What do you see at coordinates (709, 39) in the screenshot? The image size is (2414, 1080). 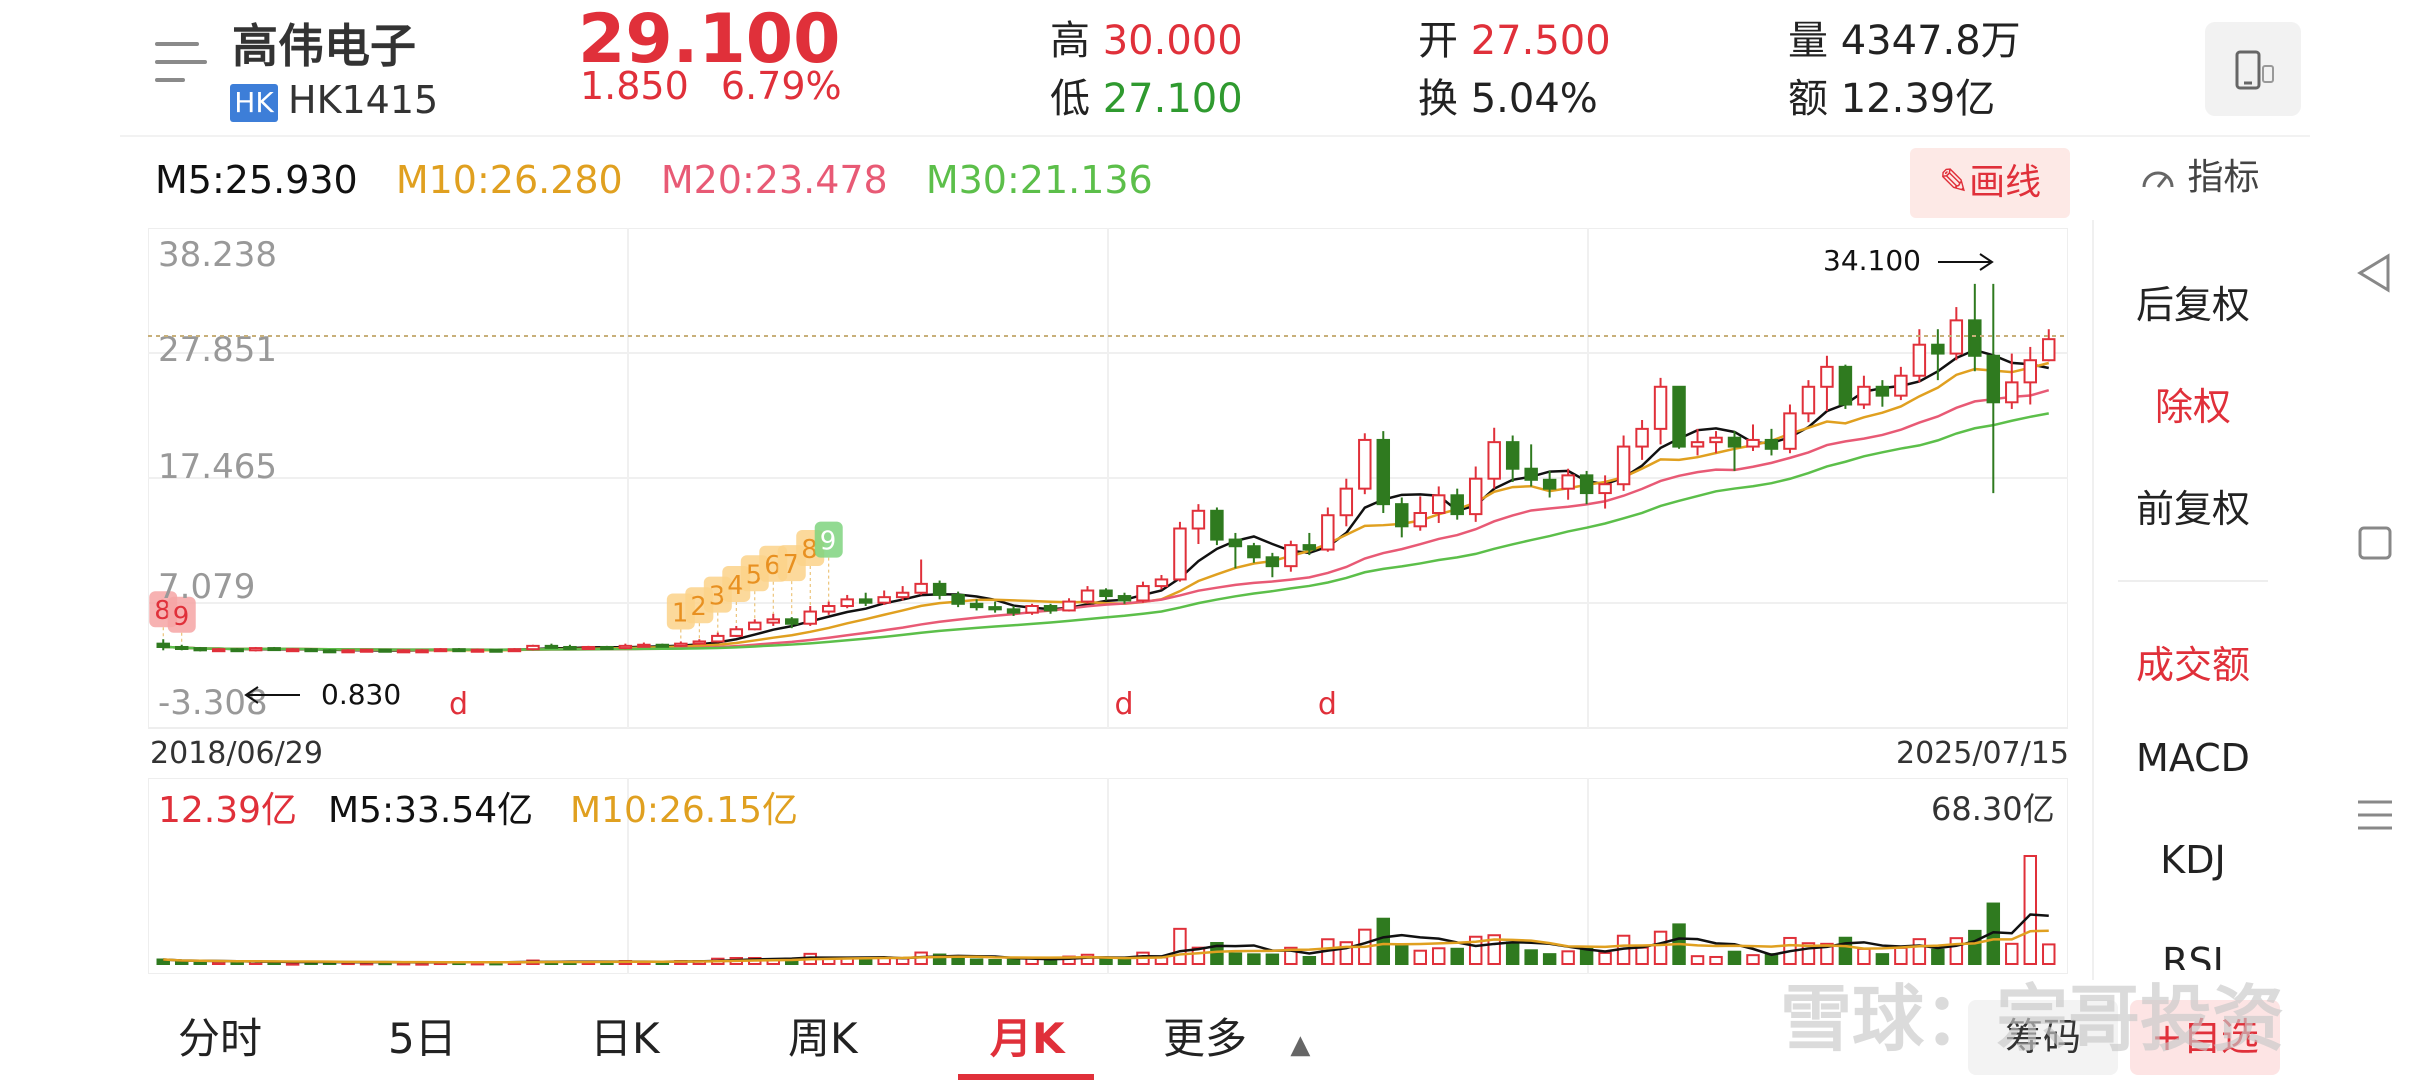 I see `current-price: 29.100` at bounding box center [709, 39].